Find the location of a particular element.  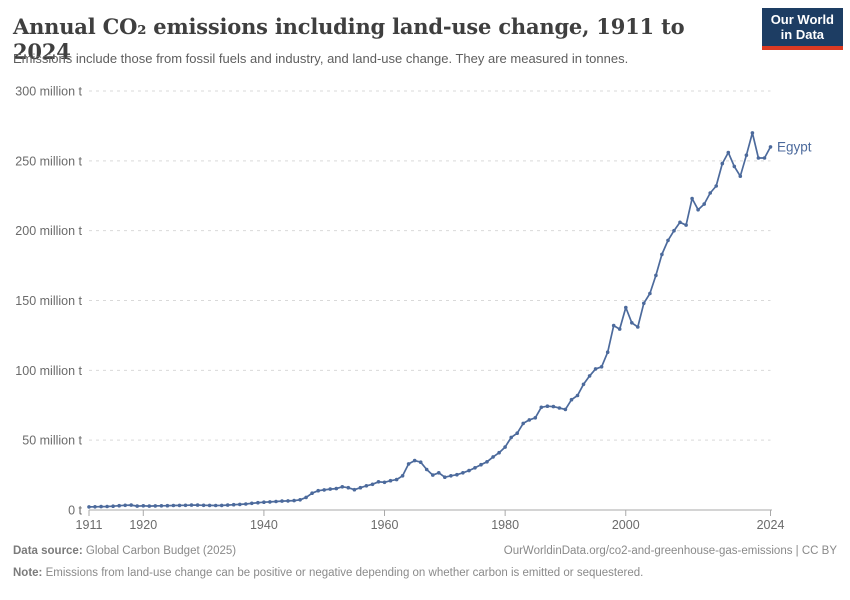

y-tick-label: 50 million t is located at coordinates (52, 441).